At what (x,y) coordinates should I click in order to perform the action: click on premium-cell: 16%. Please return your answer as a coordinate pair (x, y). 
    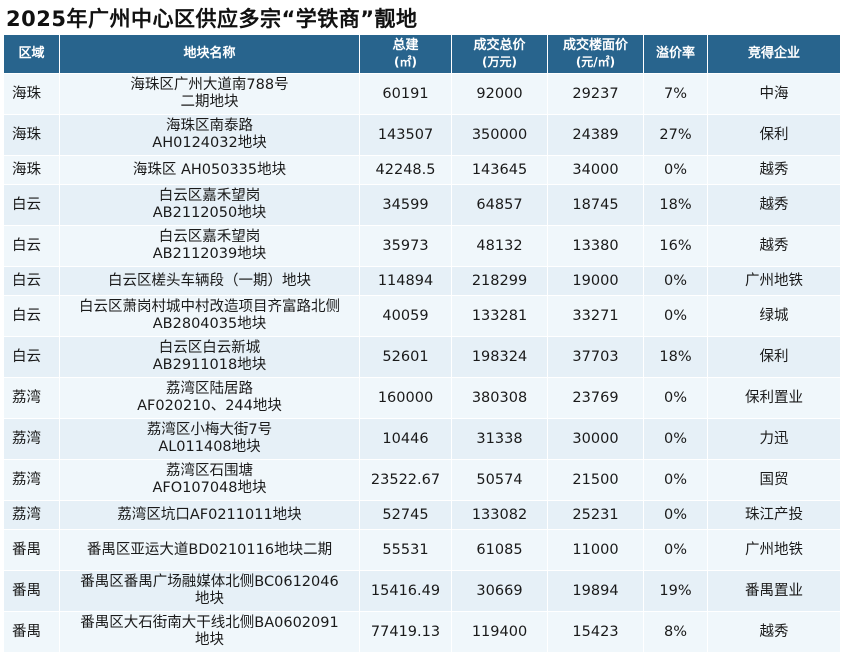
    Looking at the image, I should click on (675, 246).